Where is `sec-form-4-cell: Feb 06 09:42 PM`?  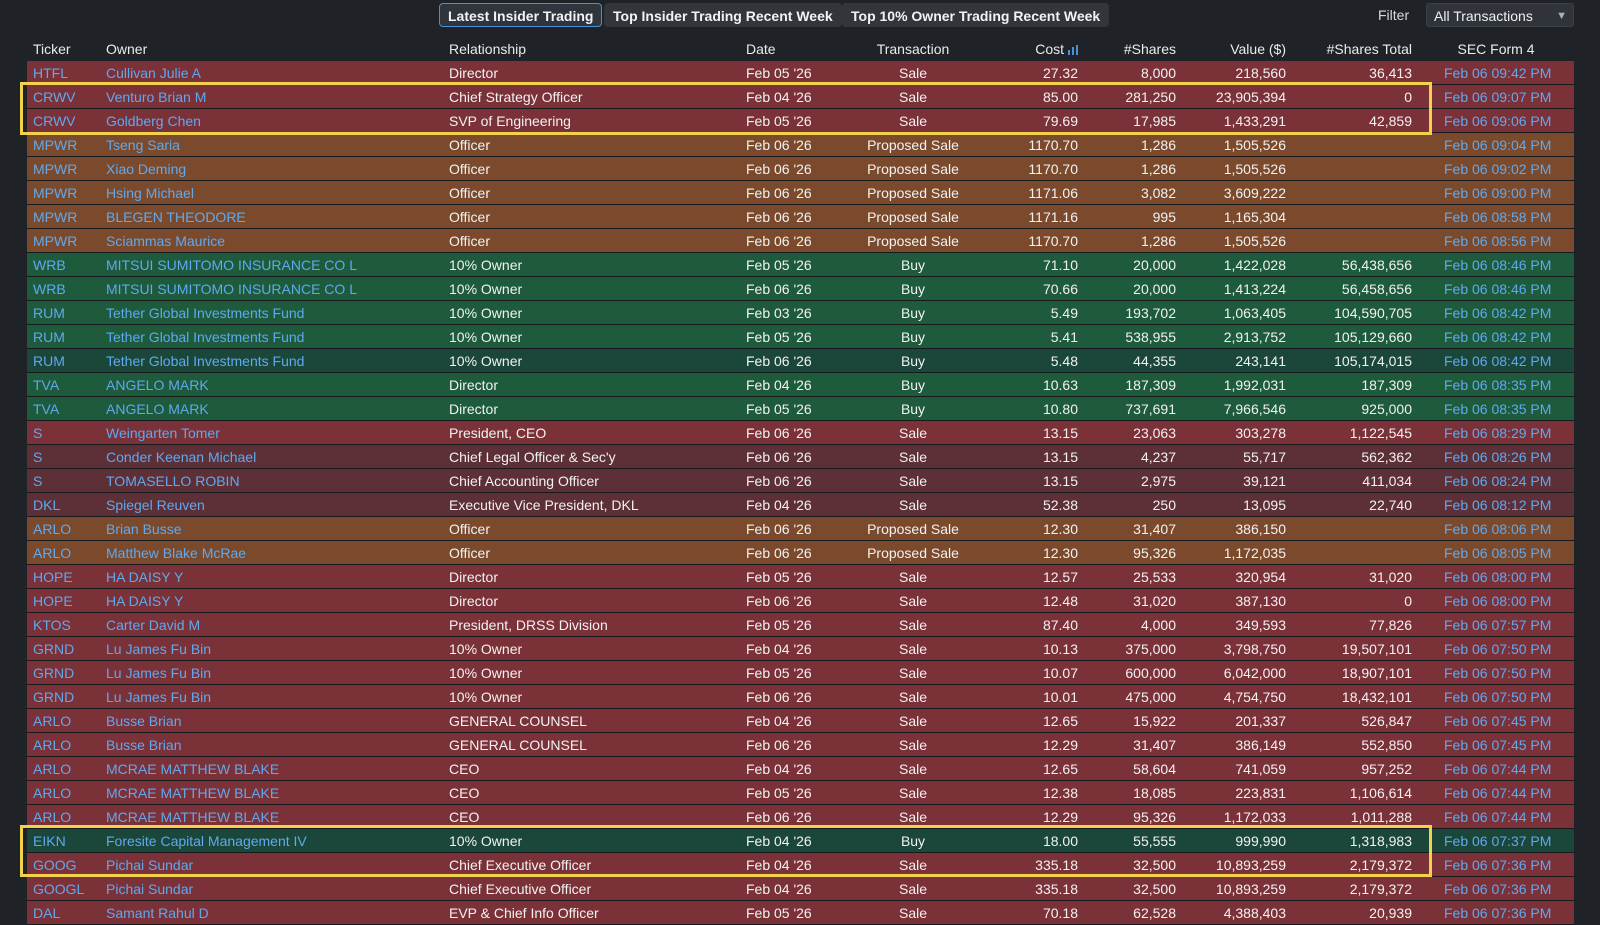 sec-form-4-cell: Feb 06 09:42 PM is located at coordinates (1496, 73).